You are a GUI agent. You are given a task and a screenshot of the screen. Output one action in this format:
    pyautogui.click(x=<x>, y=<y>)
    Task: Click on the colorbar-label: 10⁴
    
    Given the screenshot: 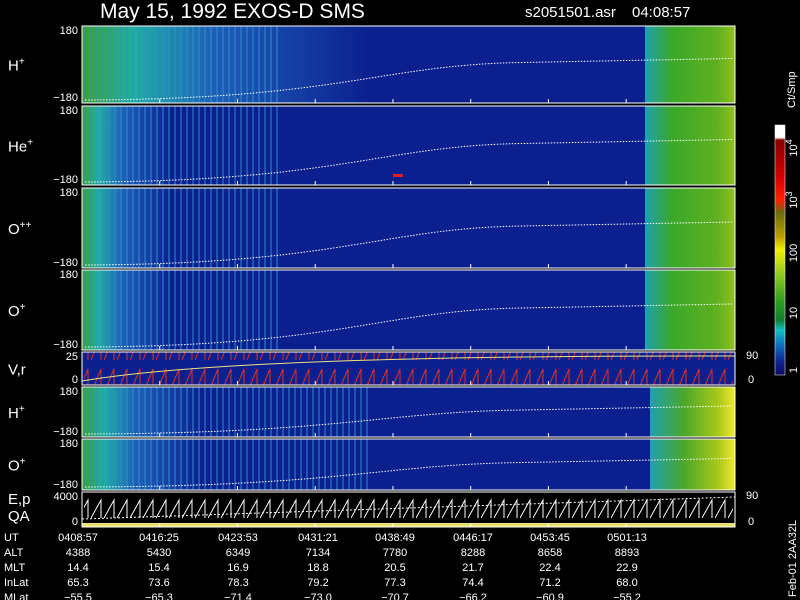 What is the action you would take?
    pyautogui.click(x=792, y=147)
    